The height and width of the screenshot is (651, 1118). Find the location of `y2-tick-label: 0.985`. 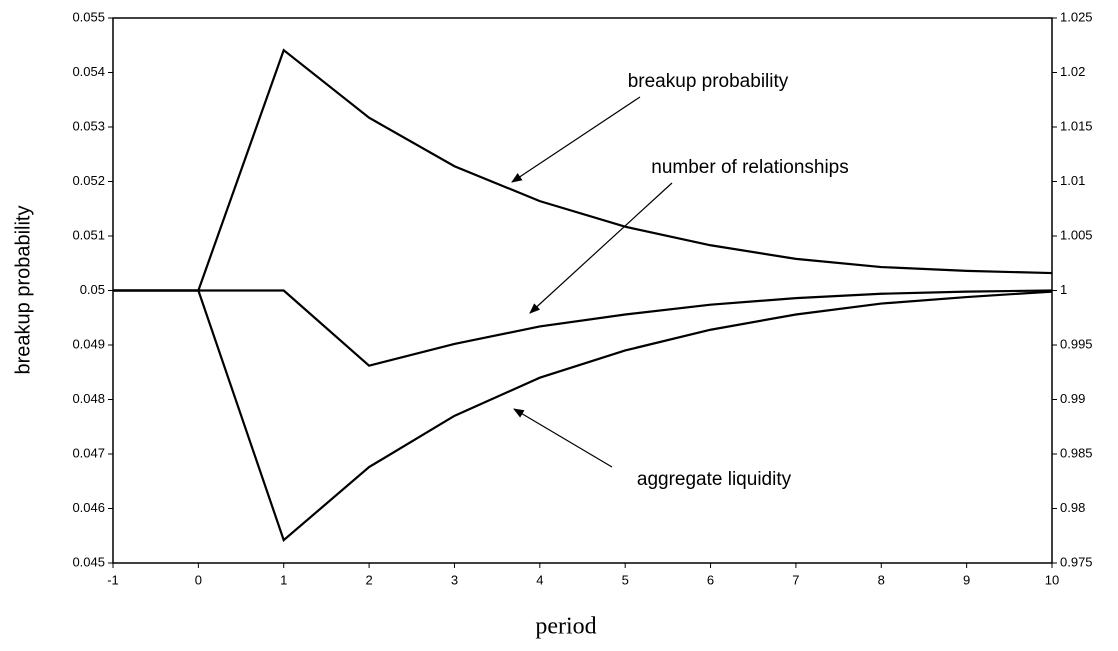

y2-tick-label: 0.985 is located at coordinates (1076, 452).